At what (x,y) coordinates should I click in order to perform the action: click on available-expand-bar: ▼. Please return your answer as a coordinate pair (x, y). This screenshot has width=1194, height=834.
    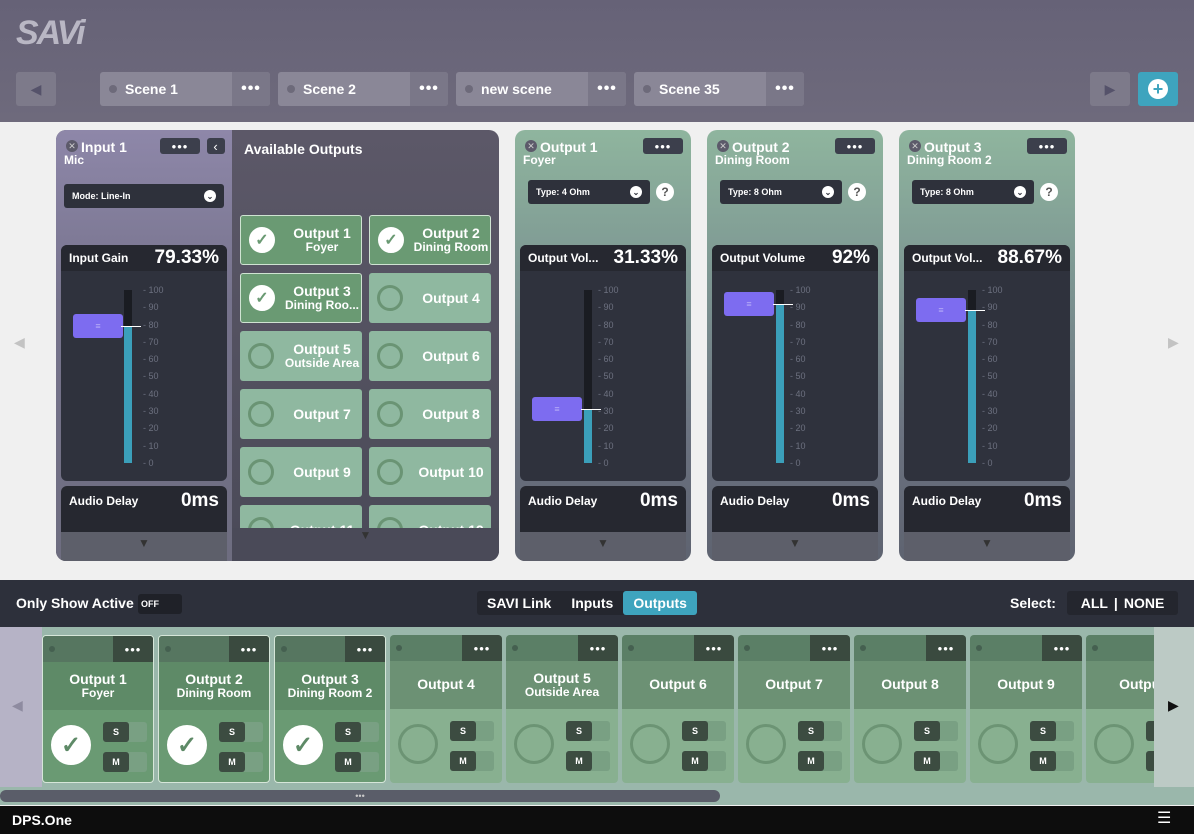
    Looking at the image, I should click on (365, 544).